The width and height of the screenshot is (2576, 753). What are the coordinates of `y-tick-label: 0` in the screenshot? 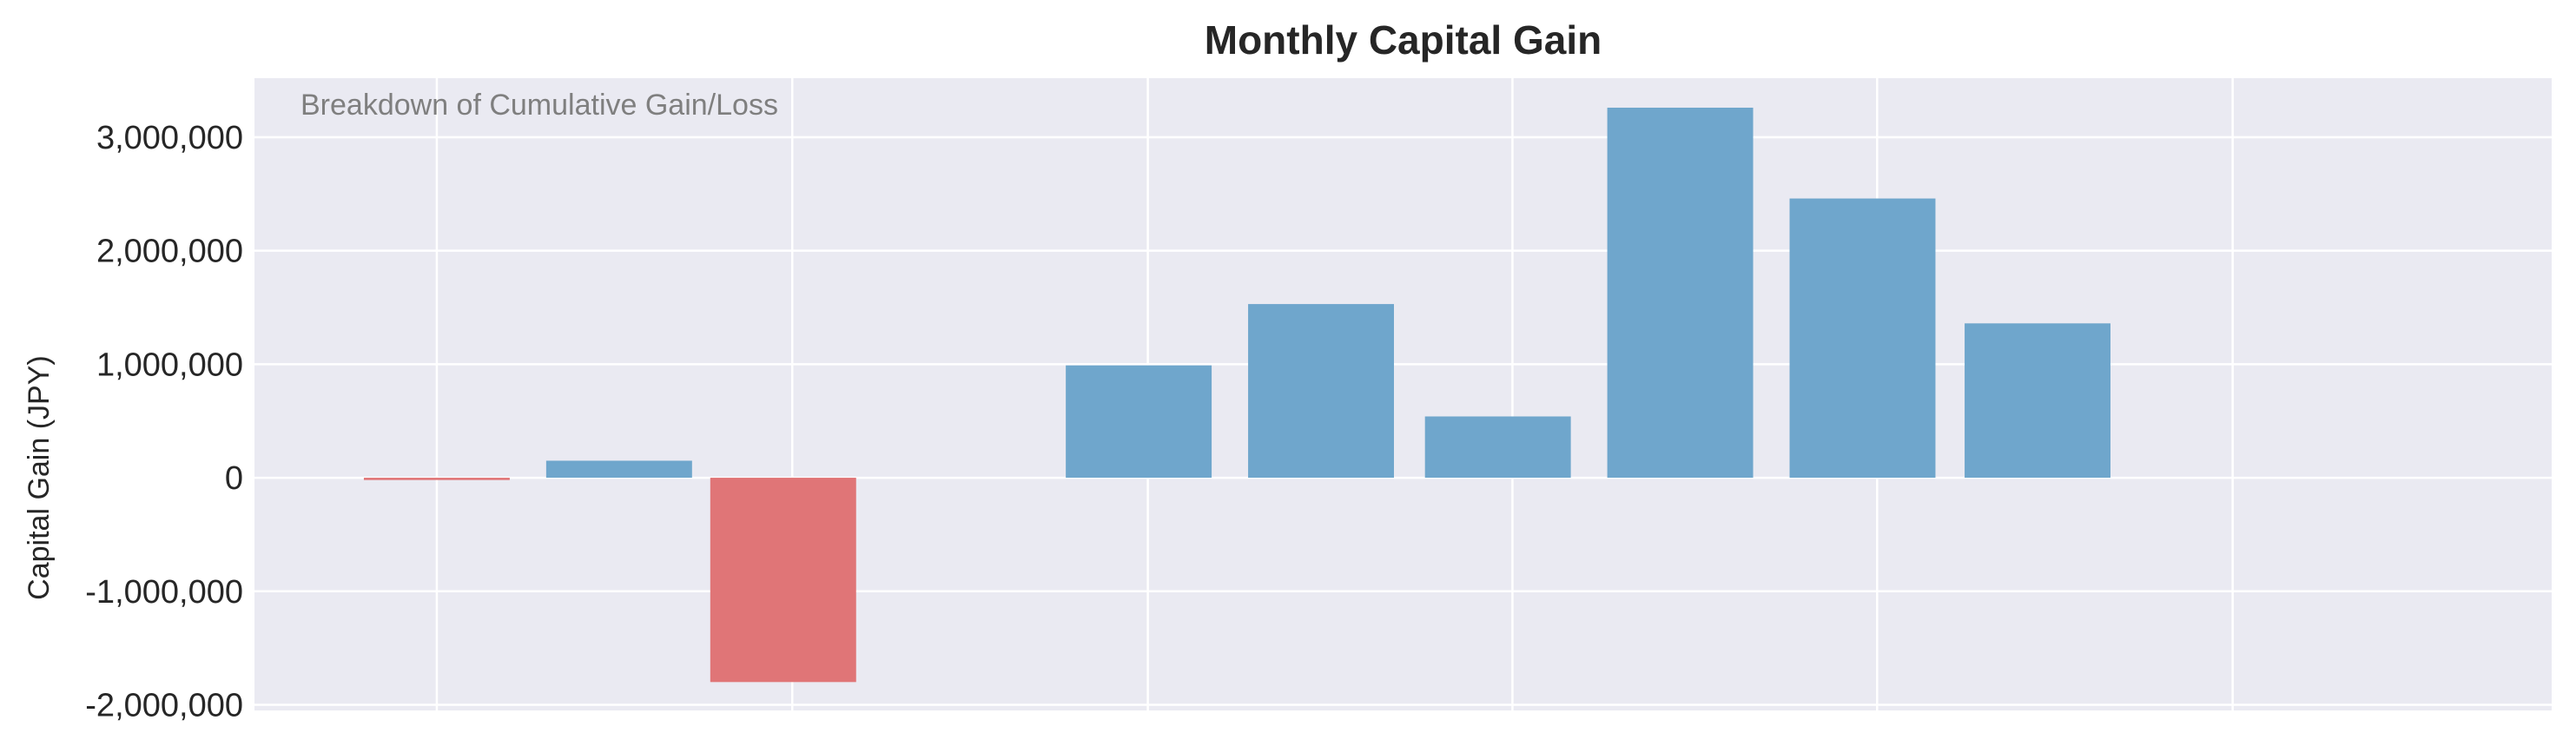 It's located at (234, 478).